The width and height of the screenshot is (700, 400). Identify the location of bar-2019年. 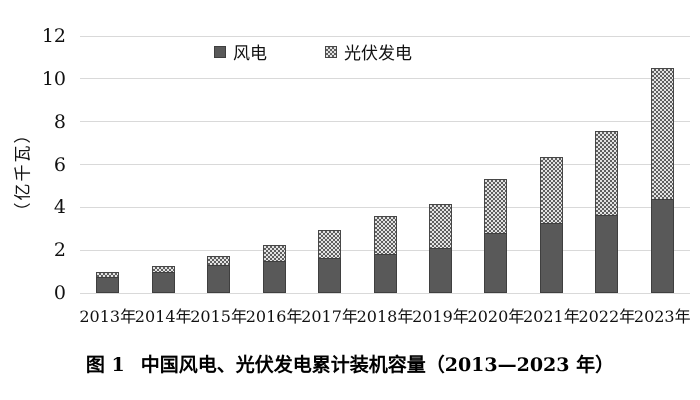
(440, 248).